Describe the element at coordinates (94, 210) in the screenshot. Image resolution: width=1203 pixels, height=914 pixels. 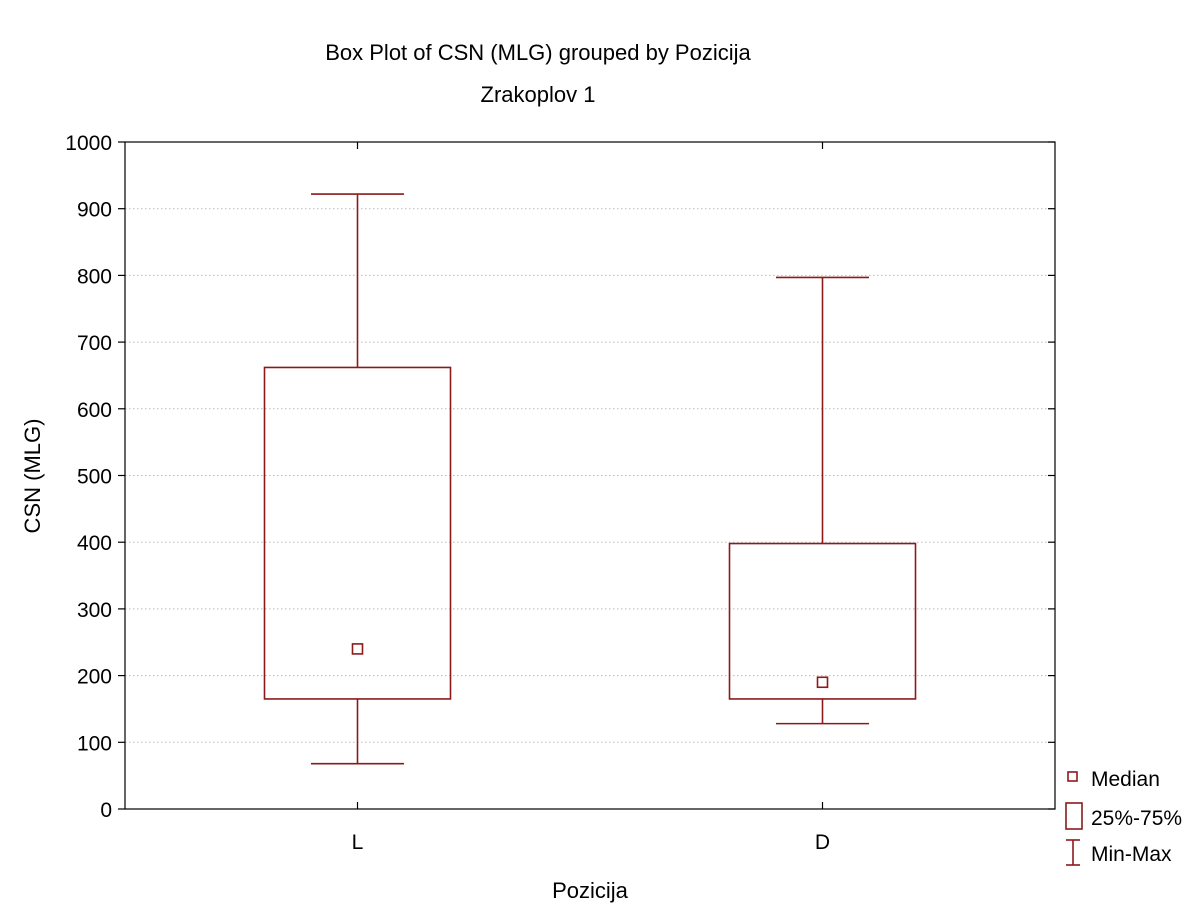
I see `y-tick-label: 900` at that location.